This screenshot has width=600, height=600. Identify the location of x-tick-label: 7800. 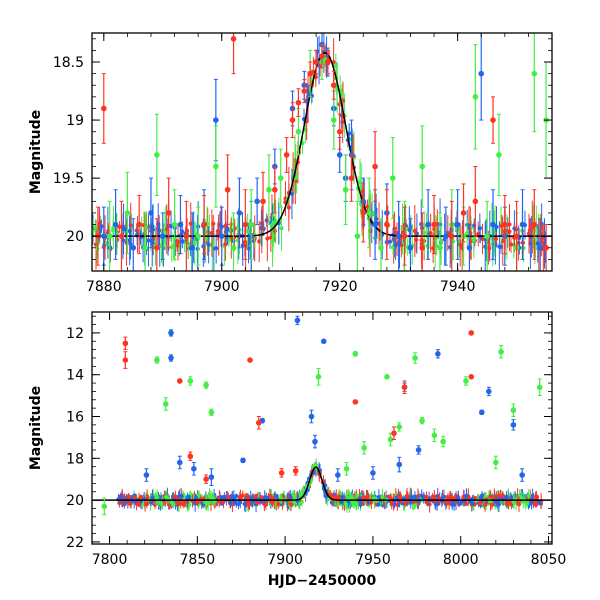
(110, 560).